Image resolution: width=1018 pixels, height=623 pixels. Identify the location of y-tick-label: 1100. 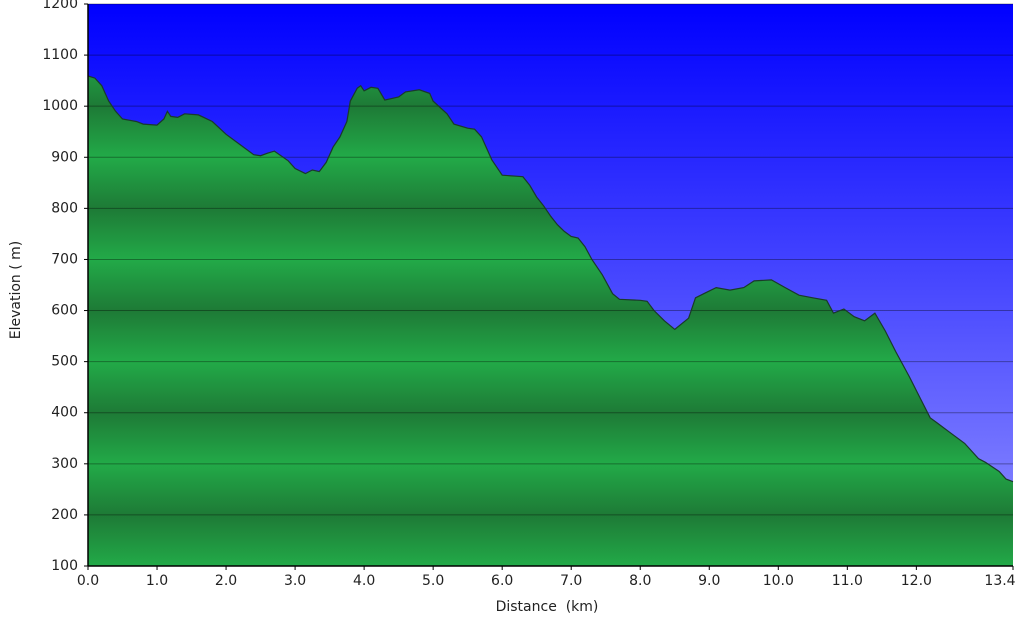
(60, 55).